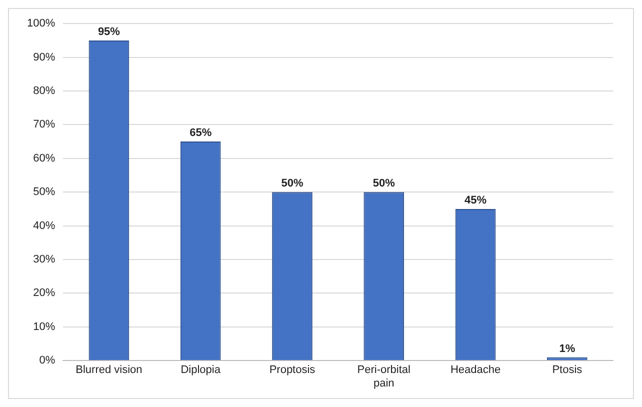  Describe the element at coordinates (44, 124) in the screenshot. I see `y-tick-label: 70%` at that location.